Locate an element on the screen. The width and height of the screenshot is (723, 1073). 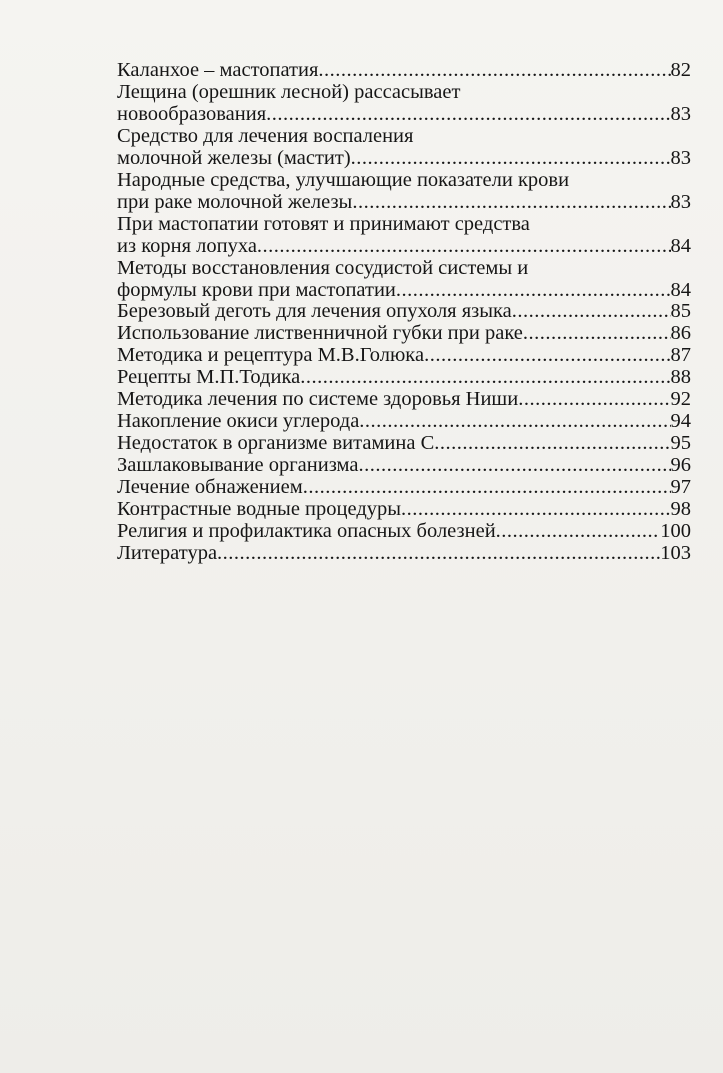
toc-entry-title: новообразования is located at coordinates (192, 114).